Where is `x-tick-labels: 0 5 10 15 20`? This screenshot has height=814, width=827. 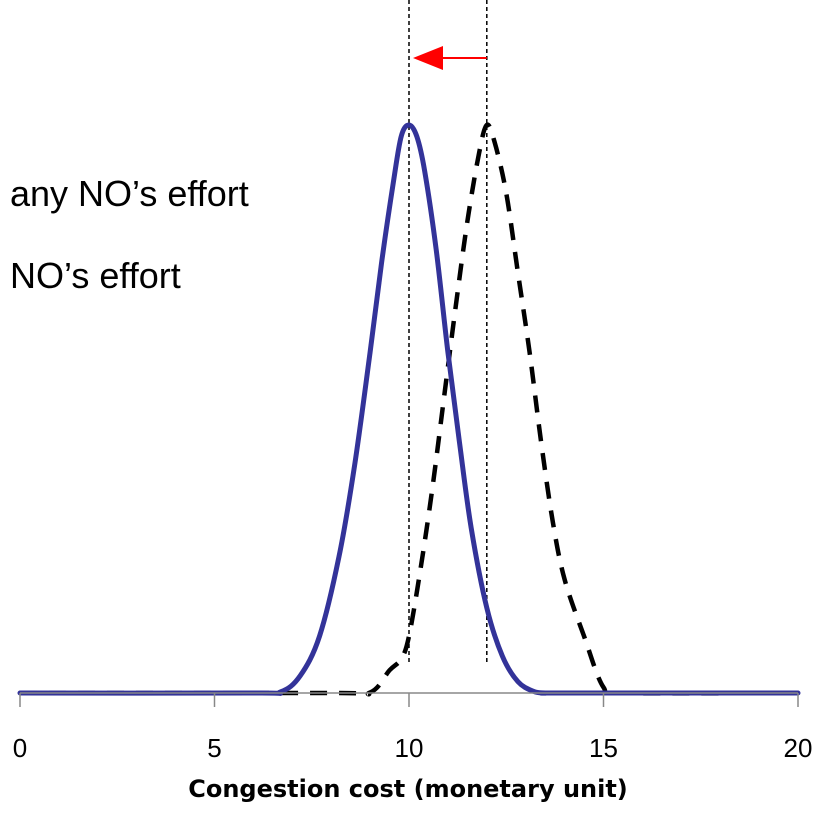 x-tick-labels: 0 5 10 15 20 is located at coordinates (413, 748).